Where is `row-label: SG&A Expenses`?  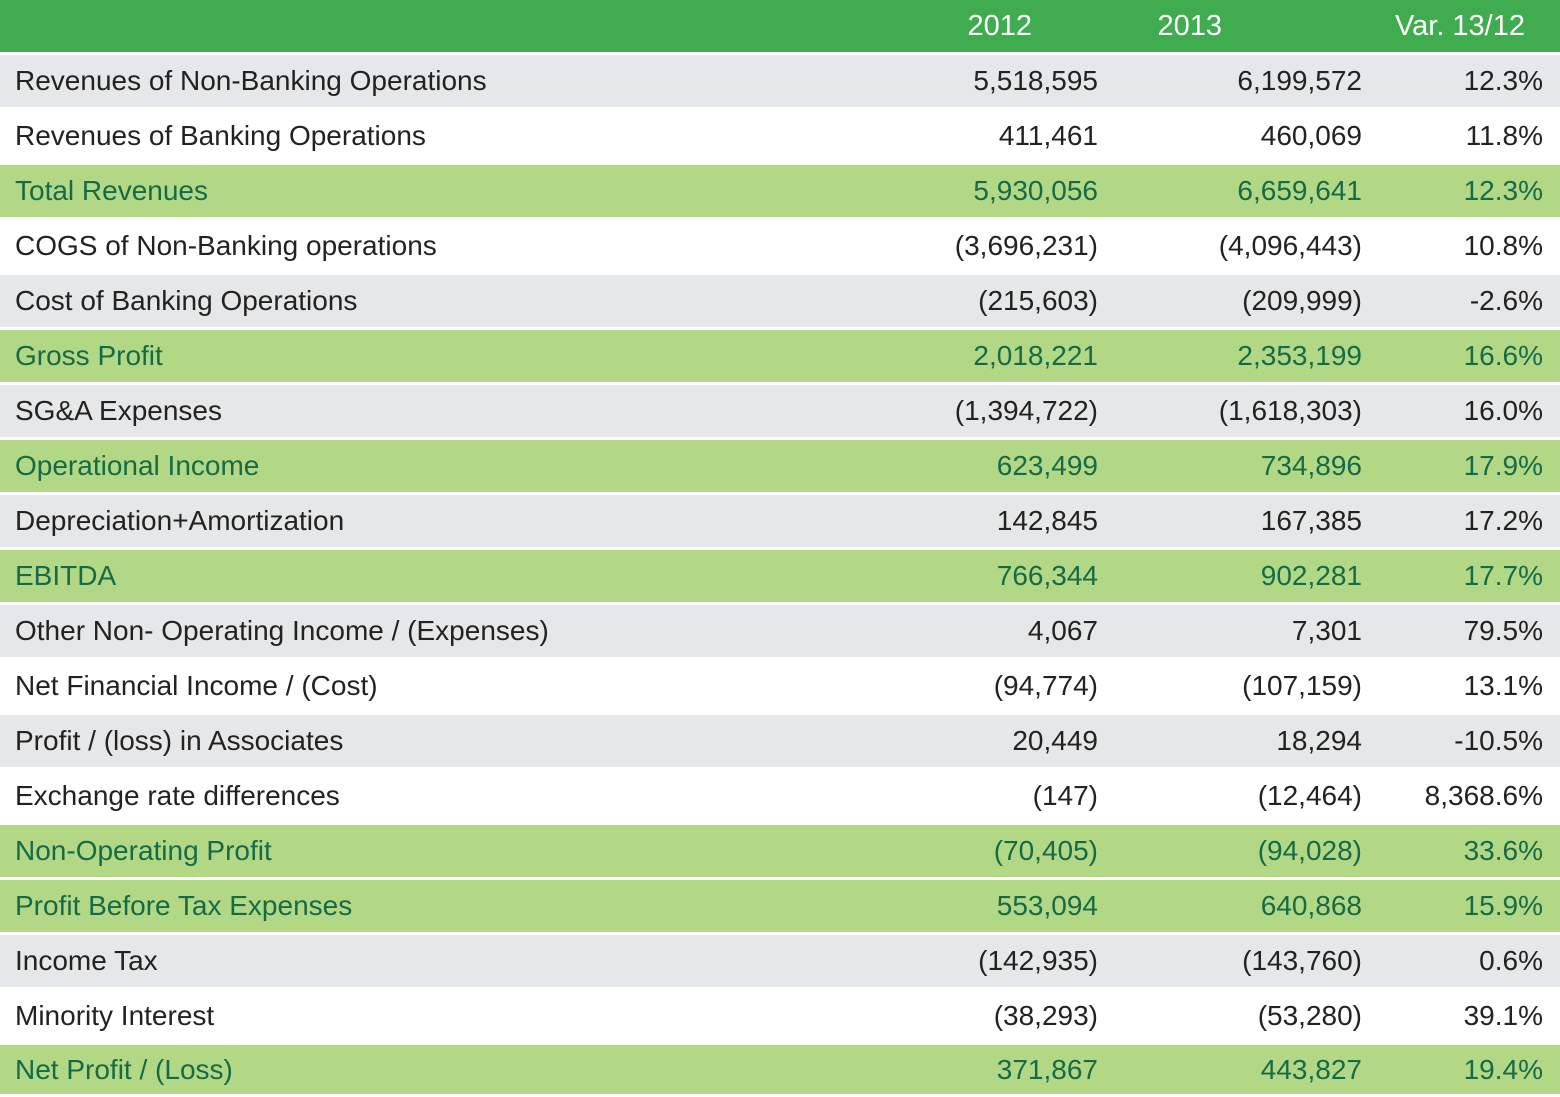
row-label: SG&A Expenses is located at coordinates (452, 412).